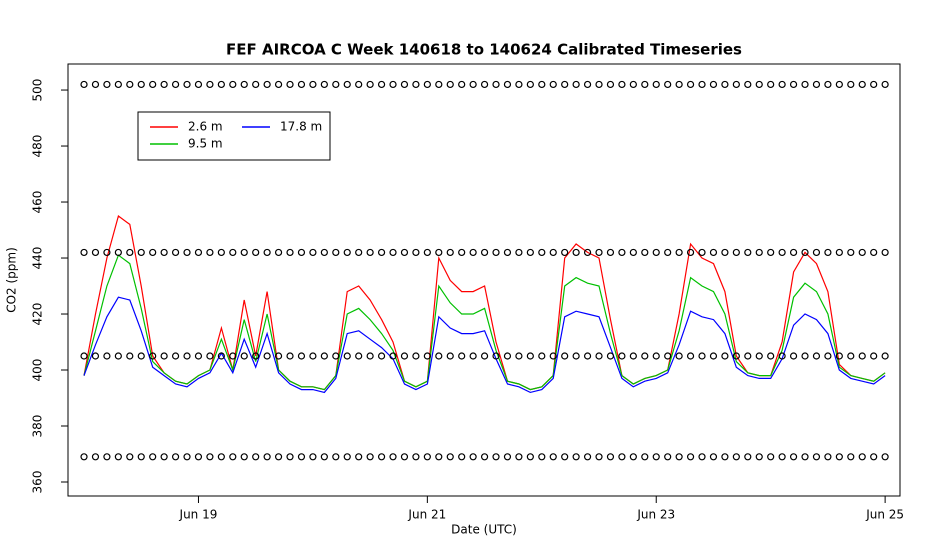 This screenshot has width=936, height=540. I want to click on y-tick-label: 440, so click(38, 258).